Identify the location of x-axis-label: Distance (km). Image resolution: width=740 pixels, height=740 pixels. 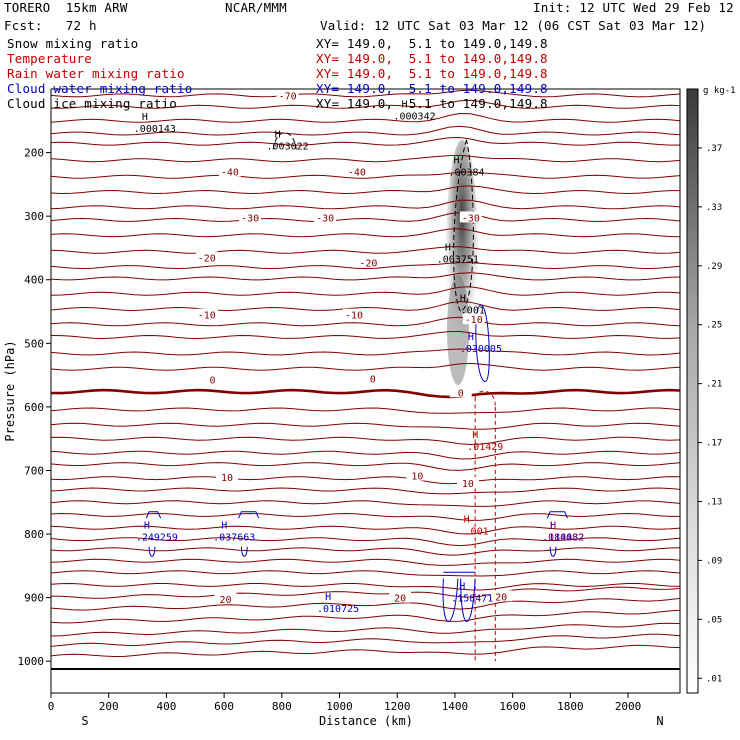
(366, 721).